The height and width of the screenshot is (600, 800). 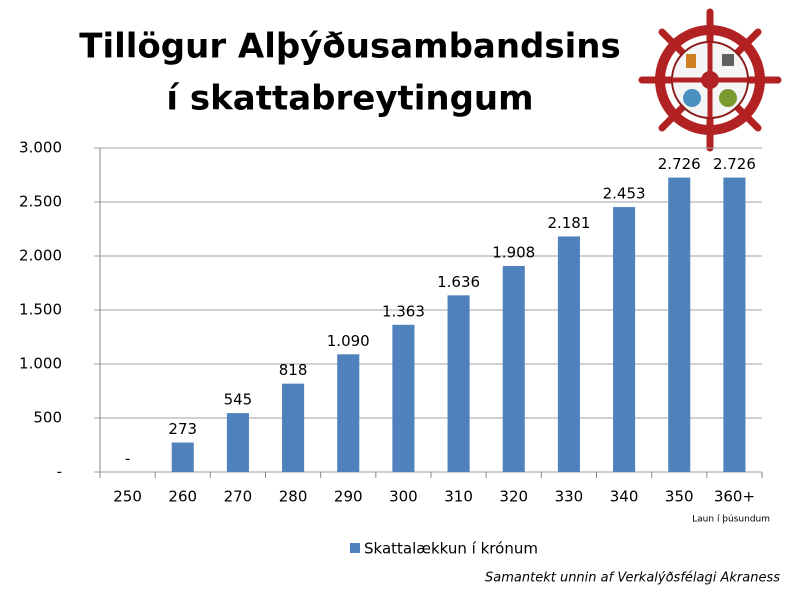 I want to click on x-tick-label: 290, so click(x=348, y=497).